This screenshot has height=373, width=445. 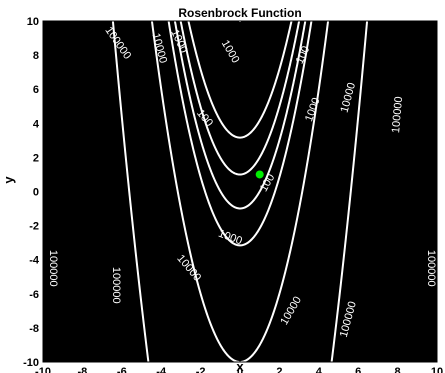 I want to click on marker-layer, so click(x=259, y=174).